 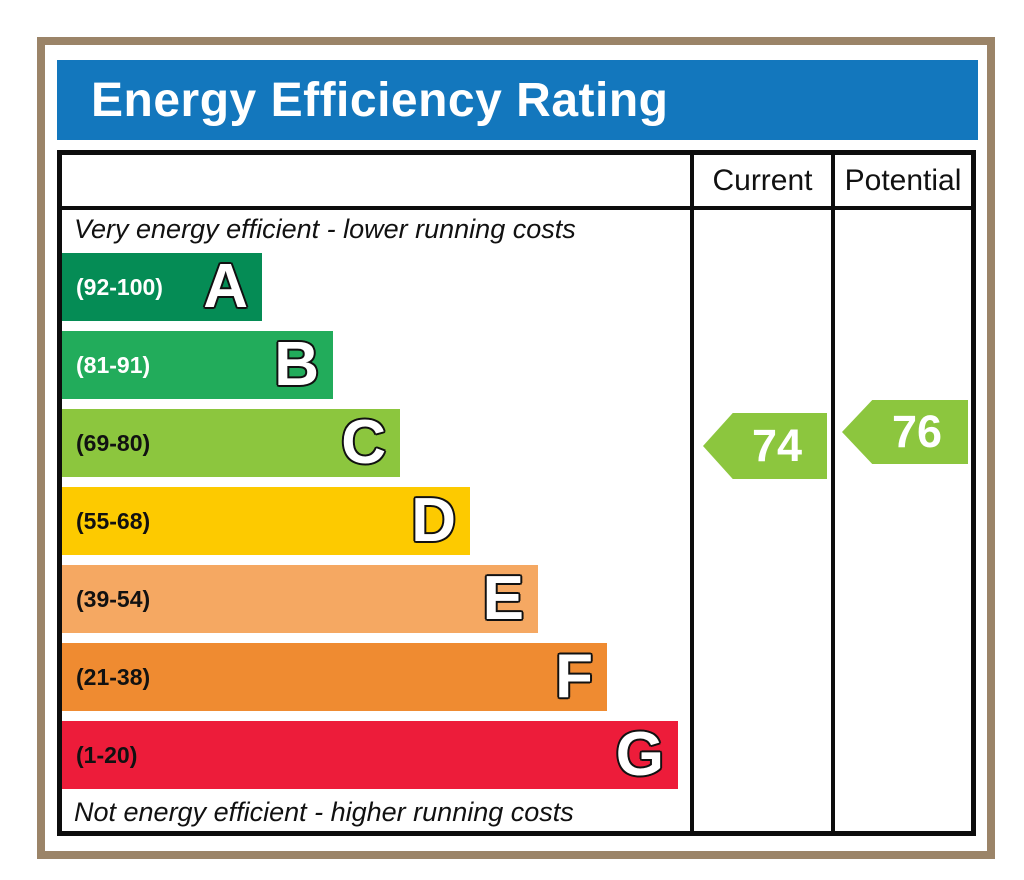 I want to click on band-g-letter: G, so click(x=639, y=754).